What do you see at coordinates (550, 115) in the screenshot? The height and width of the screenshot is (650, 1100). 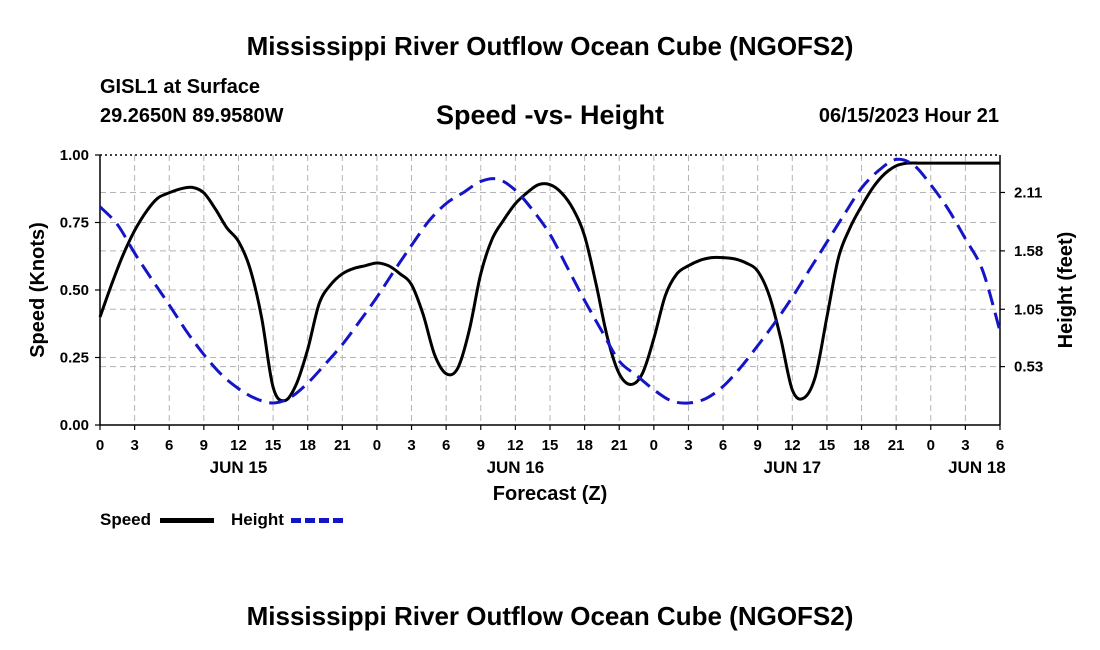 I see `chart-subtitle: Speed -vs- Height` at bounding box center [550, 115].